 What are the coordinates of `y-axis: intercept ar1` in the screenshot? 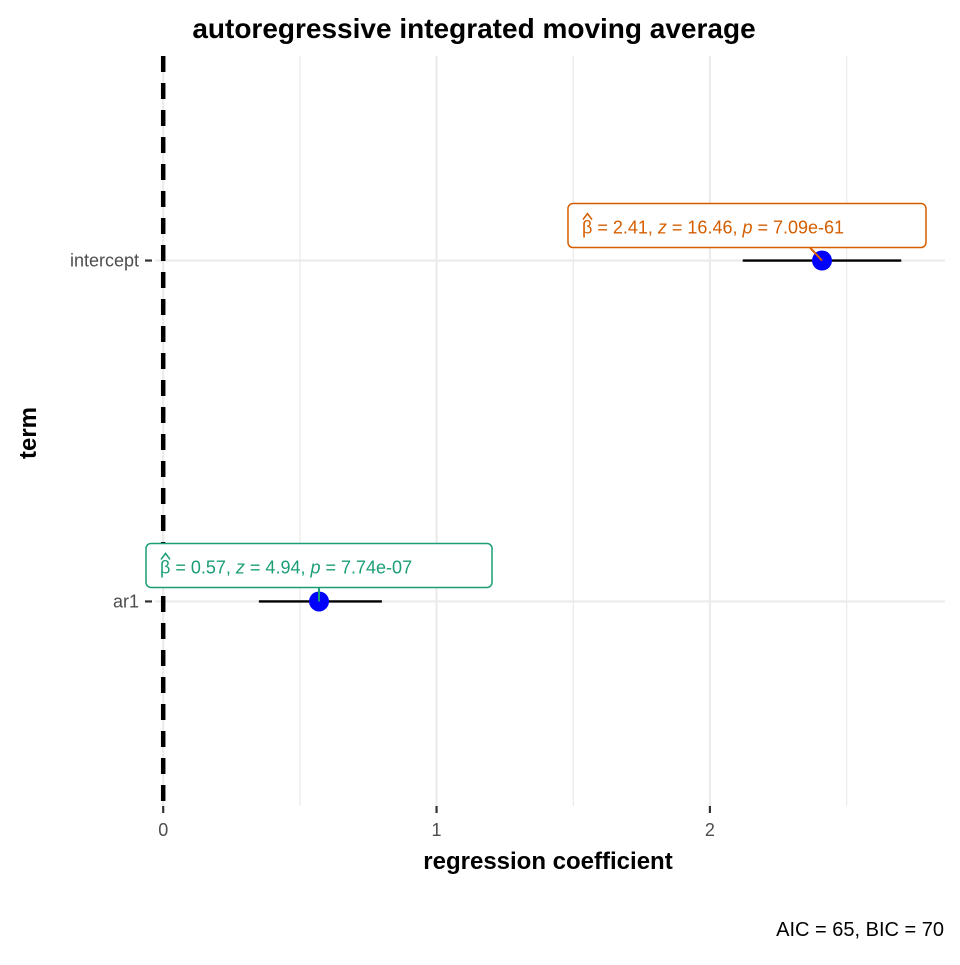 It's located at (111, 431).